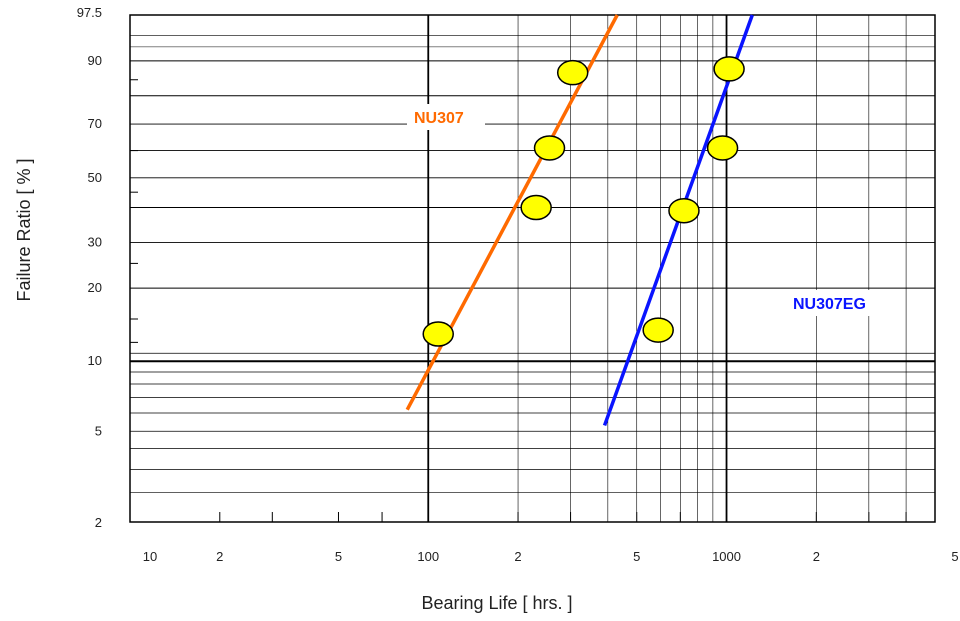 The image size is (960, 621). What do you see at coordinates (829, 304) in the screenshot?
I see `series-label-nu307eg-text: NU307EG` at bounding box center [829, 304].